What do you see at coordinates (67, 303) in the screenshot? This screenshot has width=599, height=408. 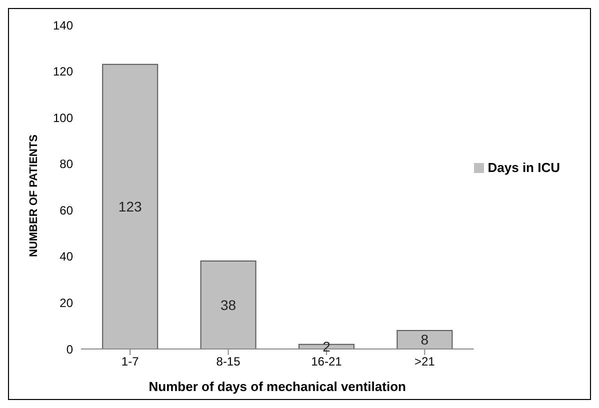 I see `y-tick-label: 20` at bounding box center [67, 303].